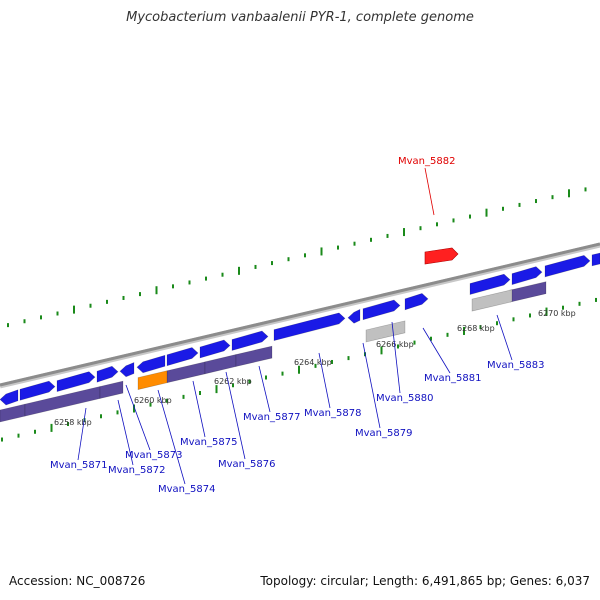 The image size is (600, 600). What do you see at coordinates (476, 328) in the screenshot?
I see `scale-label: 6268 kbp` at bounding box center [476, 328].